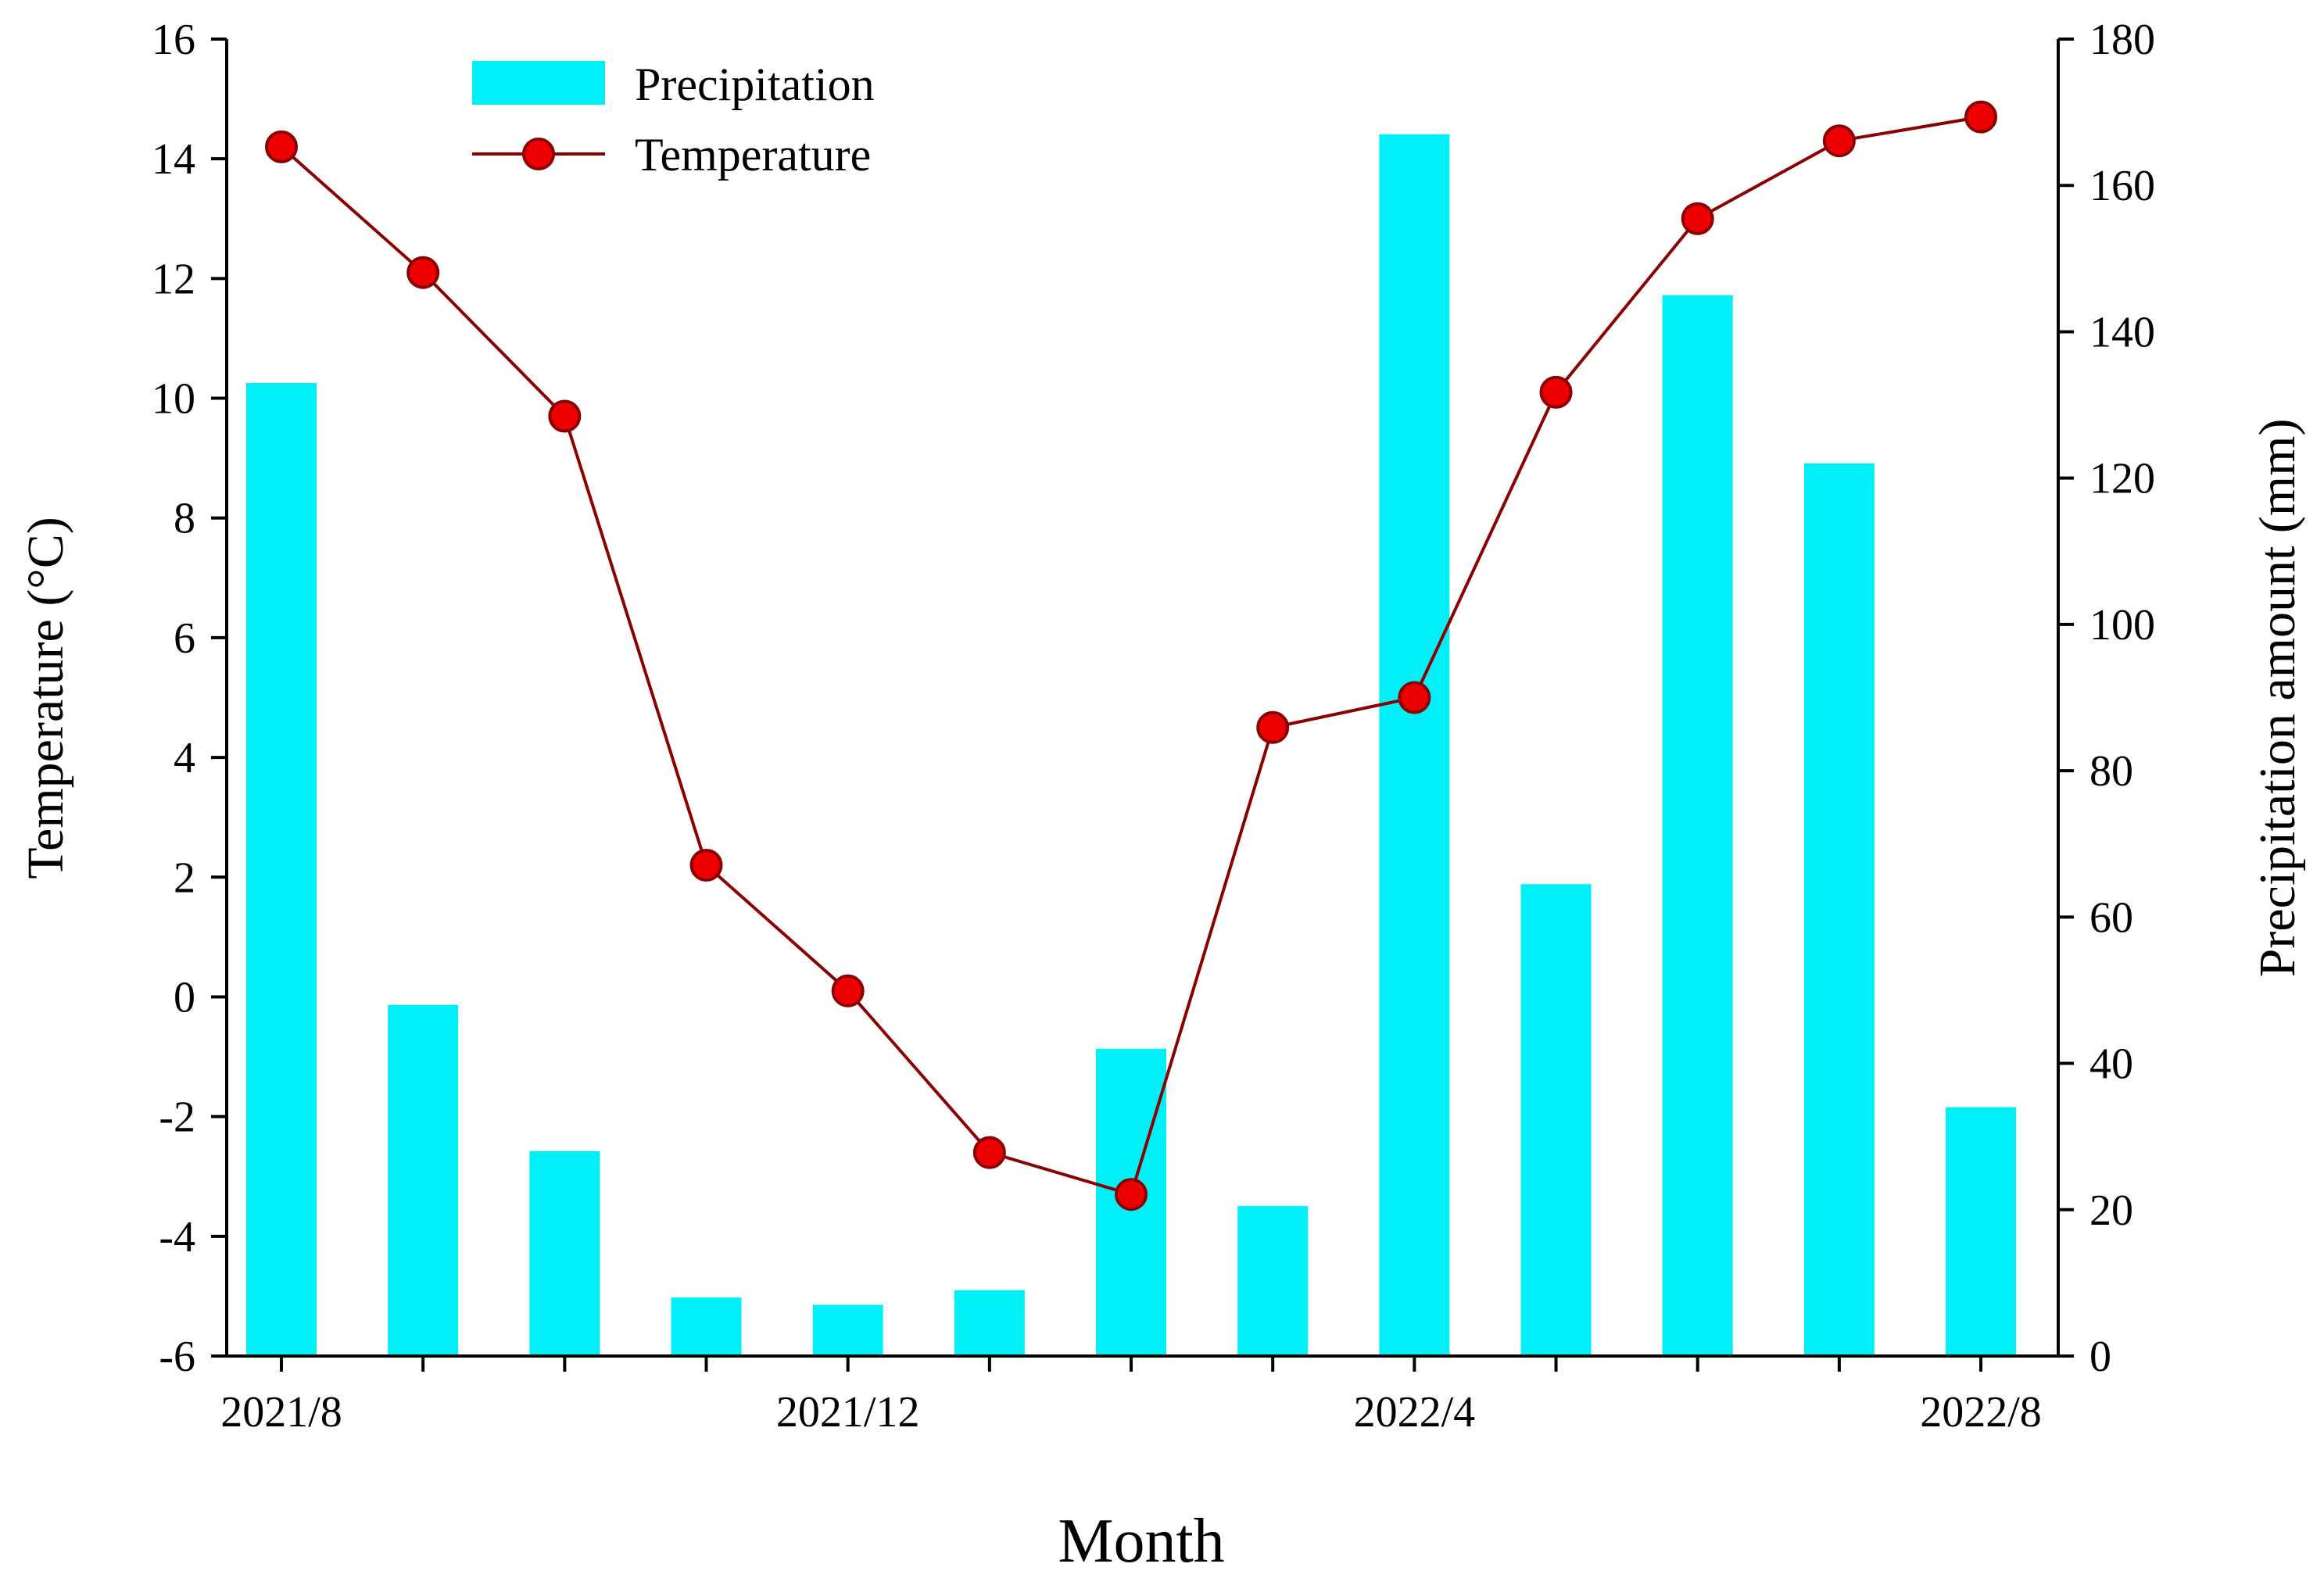 Image resolution: width=2324 pixels, height=1578 pixels. I want to click on y-right-tick-label: 120, so click(2122, 479).